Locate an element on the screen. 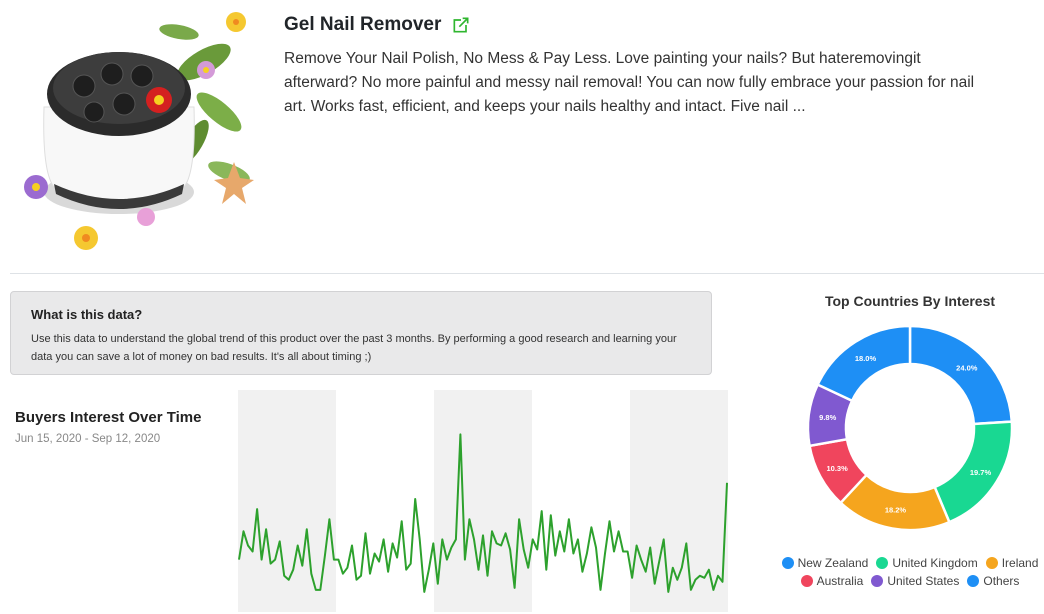 This screenshot has height=614, width=1044. interest-date-range: Jun 15, 2020 - Sep 12, 2020 is located at coordinates (88, 439).